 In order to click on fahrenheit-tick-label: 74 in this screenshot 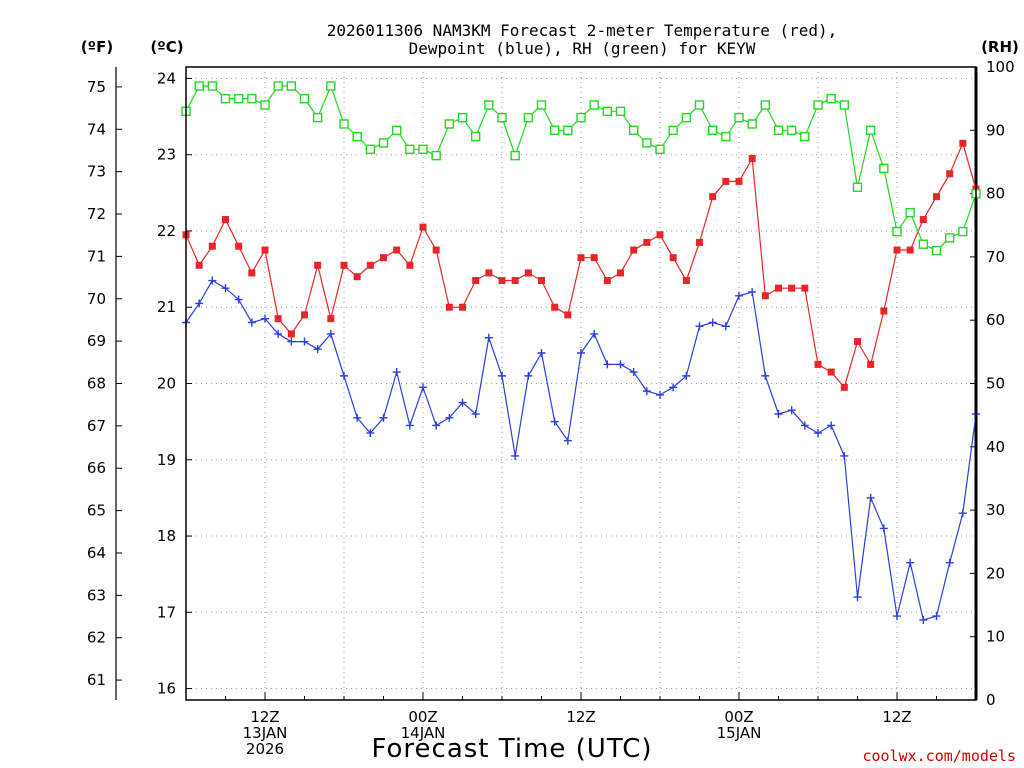, I will do `click(96, 129)`.